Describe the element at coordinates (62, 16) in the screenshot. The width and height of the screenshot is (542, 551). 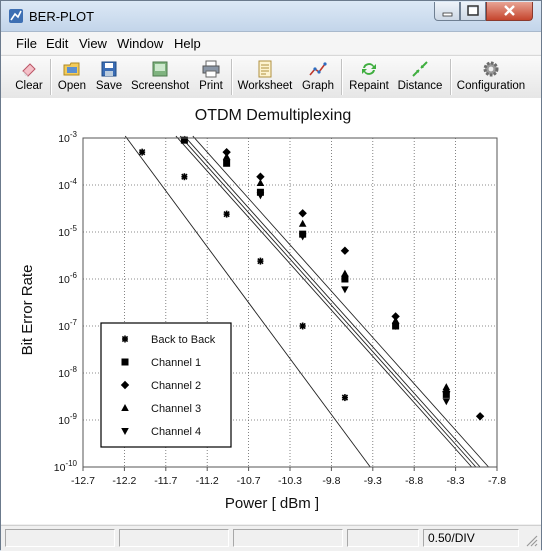
I see `window-title: BER-PLOT` at that location.